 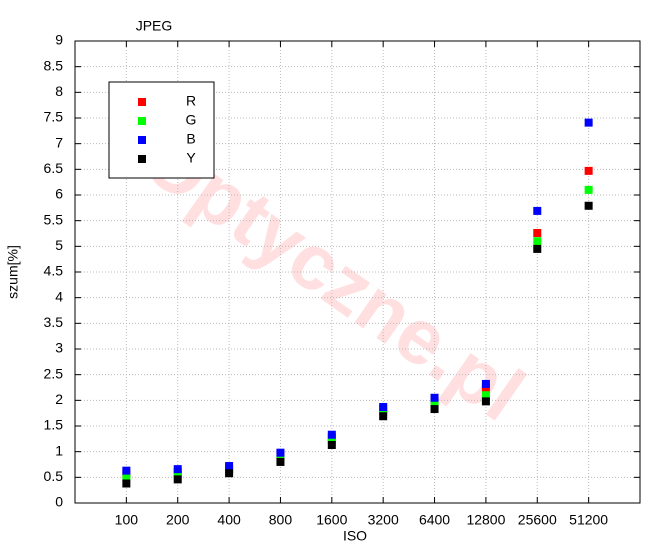 What do you see at coordinates (59, 399) in the screenshot?
I see `y-tick-label: 2` at bounding box center [59, 399].